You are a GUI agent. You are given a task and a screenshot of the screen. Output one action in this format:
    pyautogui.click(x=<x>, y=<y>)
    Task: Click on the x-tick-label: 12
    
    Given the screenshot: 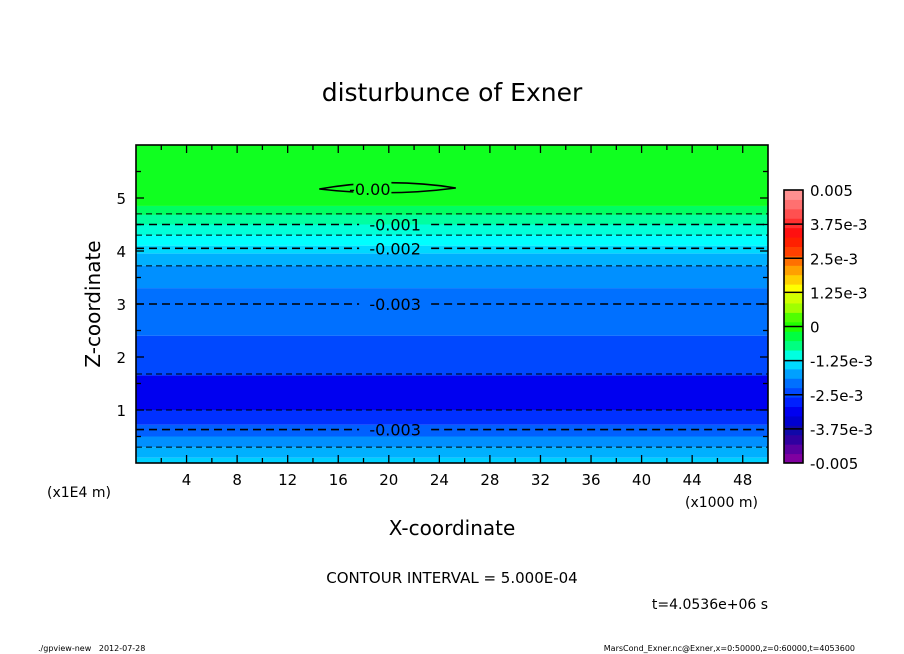 What is the action you would take?
    pyautogui.click(x=287, y=480)
    